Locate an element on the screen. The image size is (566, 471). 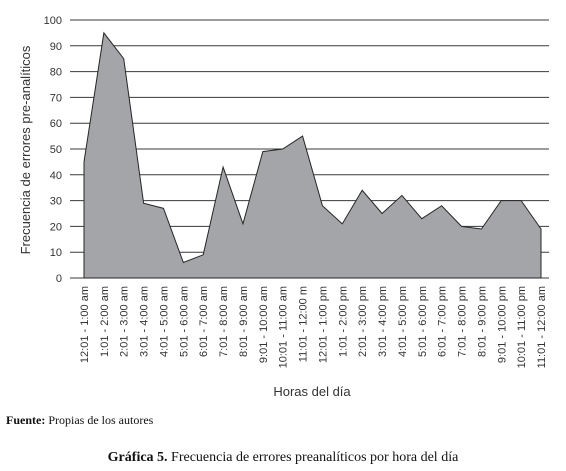
x-tick-label: 5:01 - 6:00 pm is located at coordinates (423, 321).